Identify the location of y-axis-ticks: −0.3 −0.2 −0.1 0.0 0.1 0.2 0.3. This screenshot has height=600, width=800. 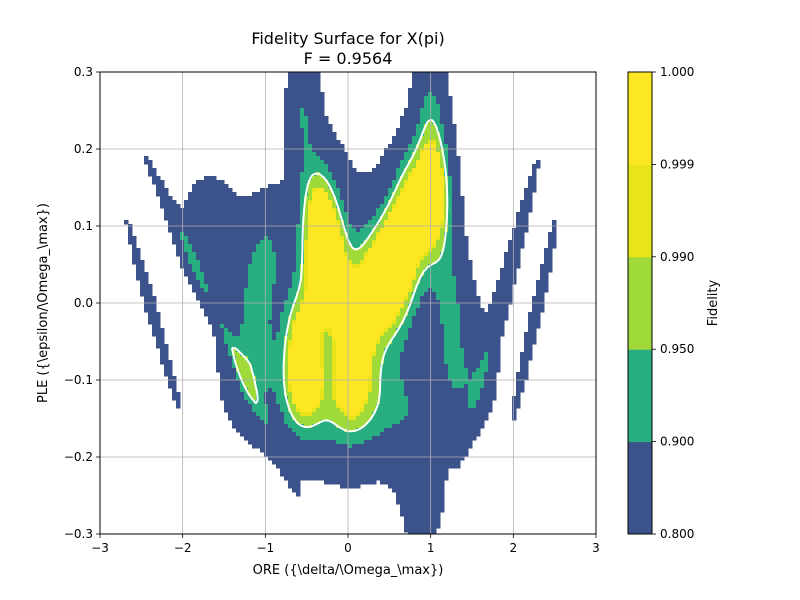
(82, 303).